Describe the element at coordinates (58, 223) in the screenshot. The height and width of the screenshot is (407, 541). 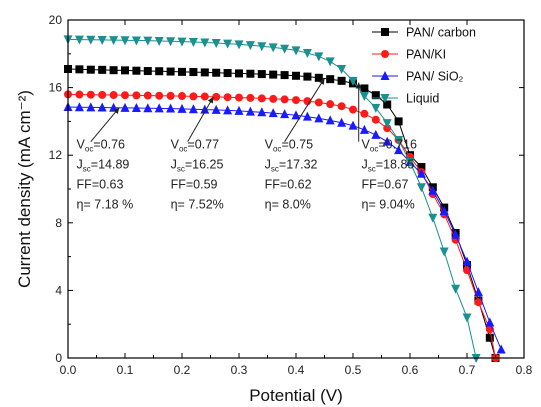
I see `y-tick-label: 8` at that location.